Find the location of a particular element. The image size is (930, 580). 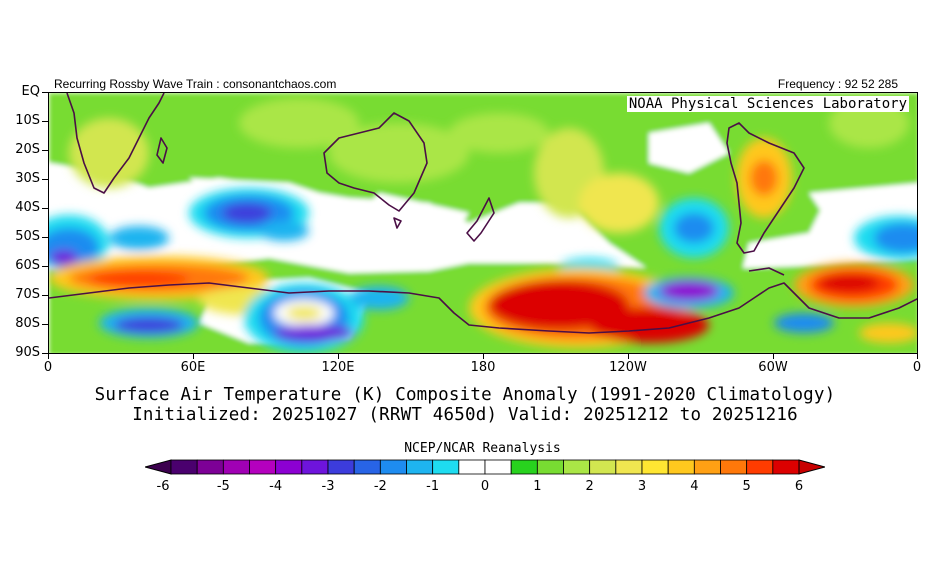

madagascar-coastline is located at coordinates (162, 150).